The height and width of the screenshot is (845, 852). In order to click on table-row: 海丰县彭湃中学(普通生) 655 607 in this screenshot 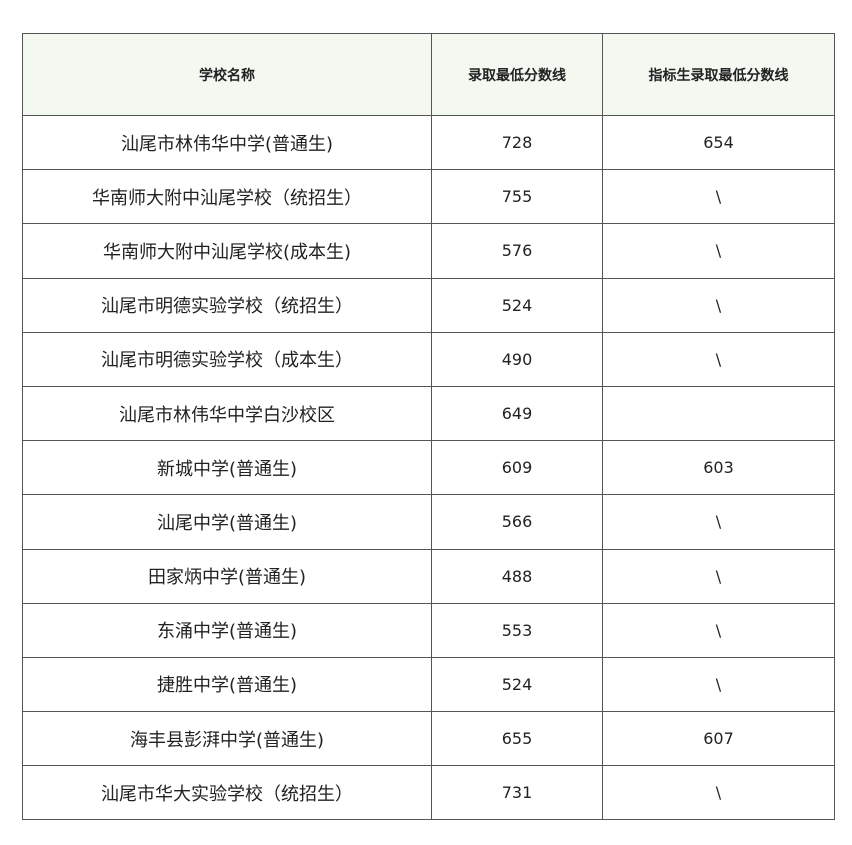, I will do `click(428, 739)`.